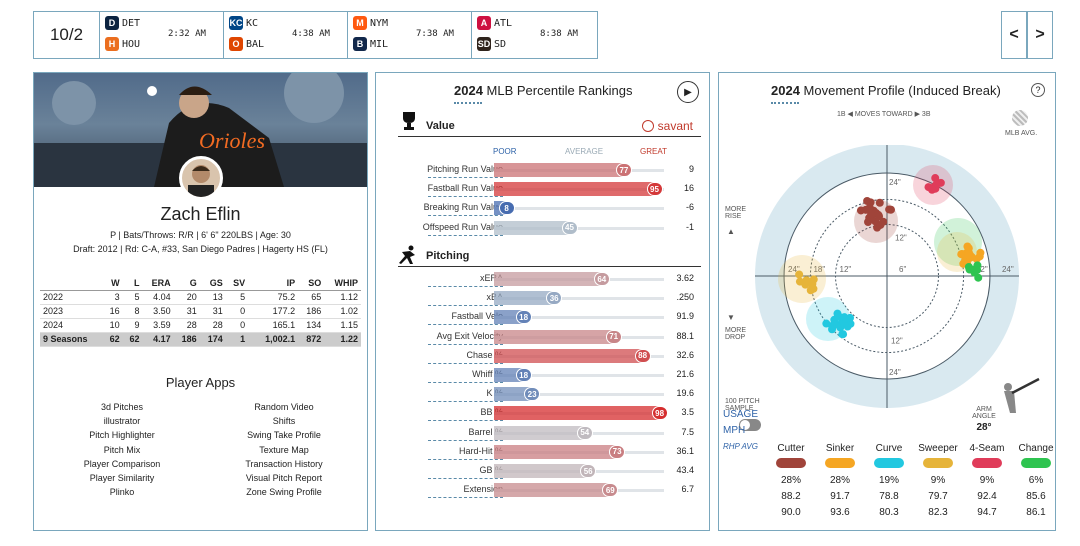 The height and width of the screenshot is (546, 1080). What do you see at coordinates (546, 433) in the screenshot?
I see `percentile-row: Barrel % 54 7.5` at bounding box center [546, 433].